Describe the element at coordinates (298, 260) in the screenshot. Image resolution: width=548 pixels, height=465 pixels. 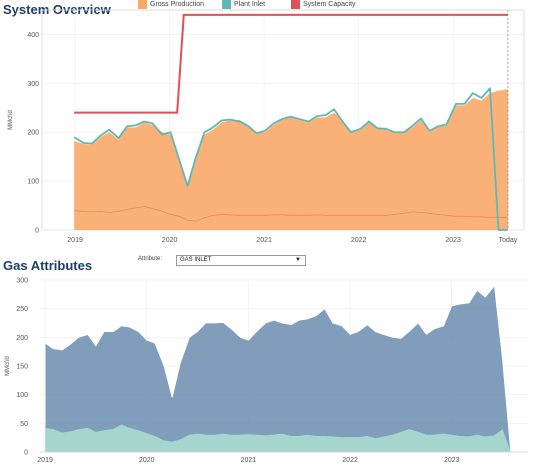
I see `caret-down-icon: ▼` at that location.